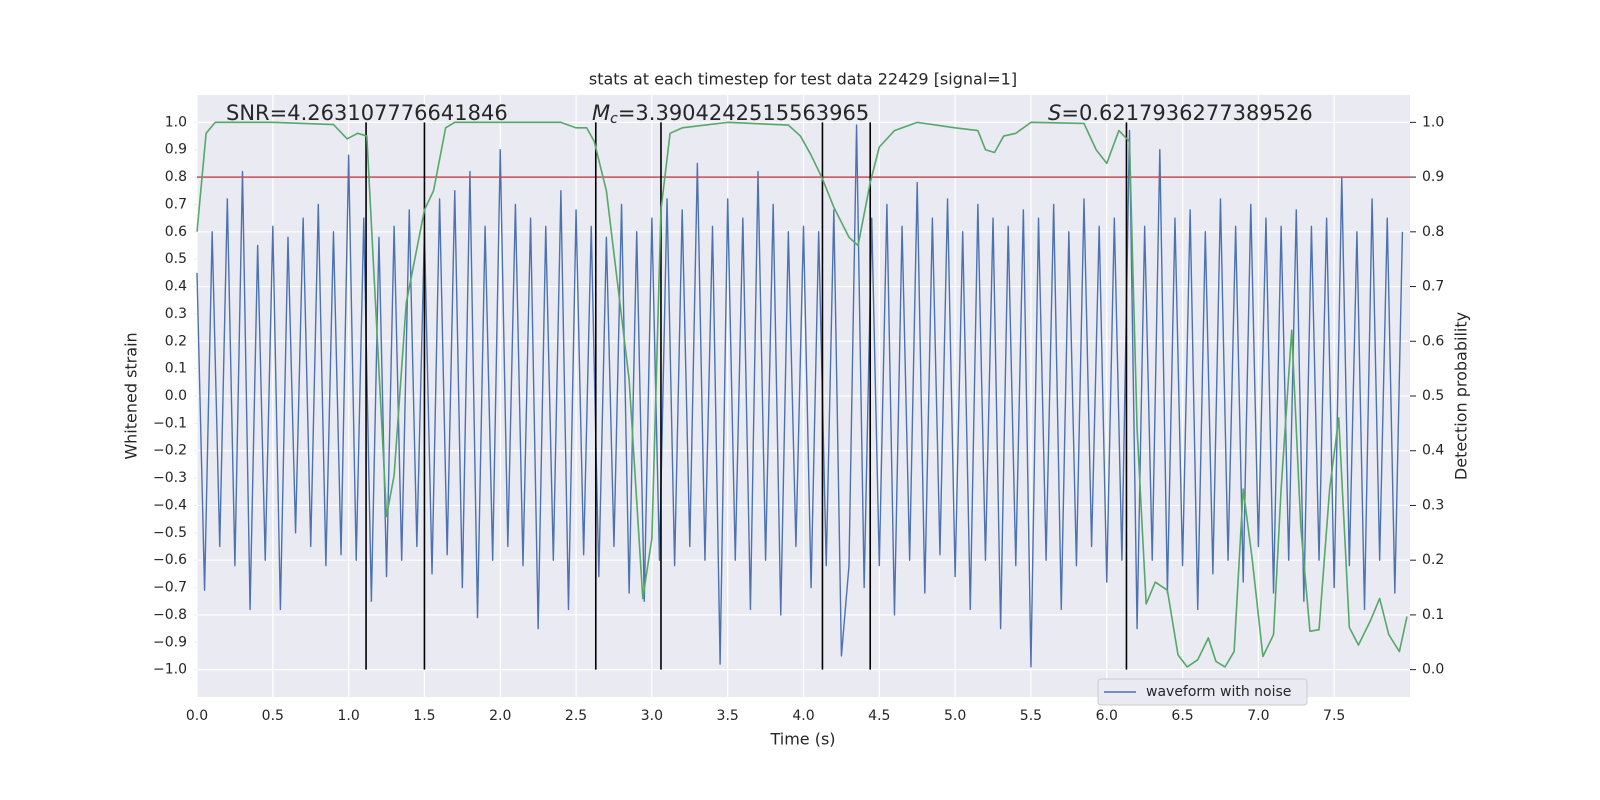 This screenshot has height=800, width=1600. What do you see at coordinates (176, 396) in the screenshot?
I see `y-tick-label: 0.0` at bounding box center [176, 396].